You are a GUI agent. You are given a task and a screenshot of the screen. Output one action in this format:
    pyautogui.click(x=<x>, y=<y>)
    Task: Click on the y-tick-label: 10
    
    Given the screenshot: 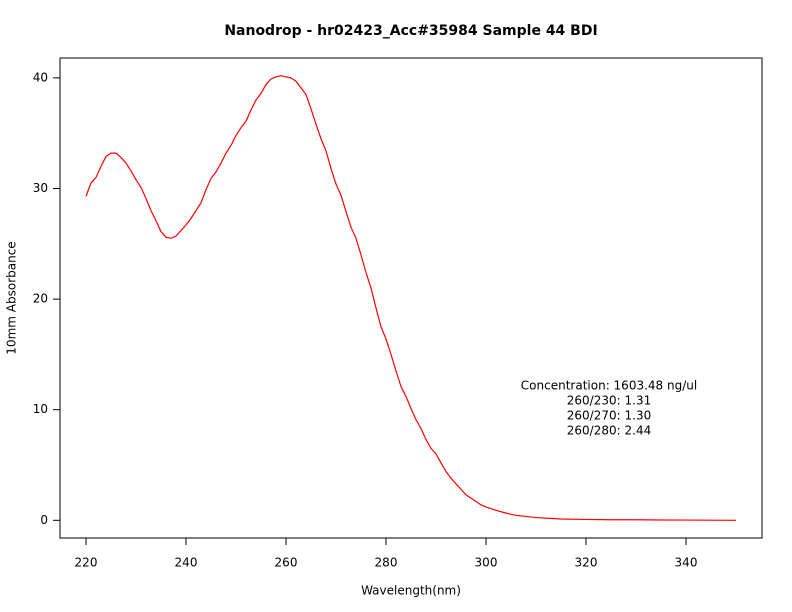 What is the action you would take?
    pyautogui.click(x=40, y=409)
    